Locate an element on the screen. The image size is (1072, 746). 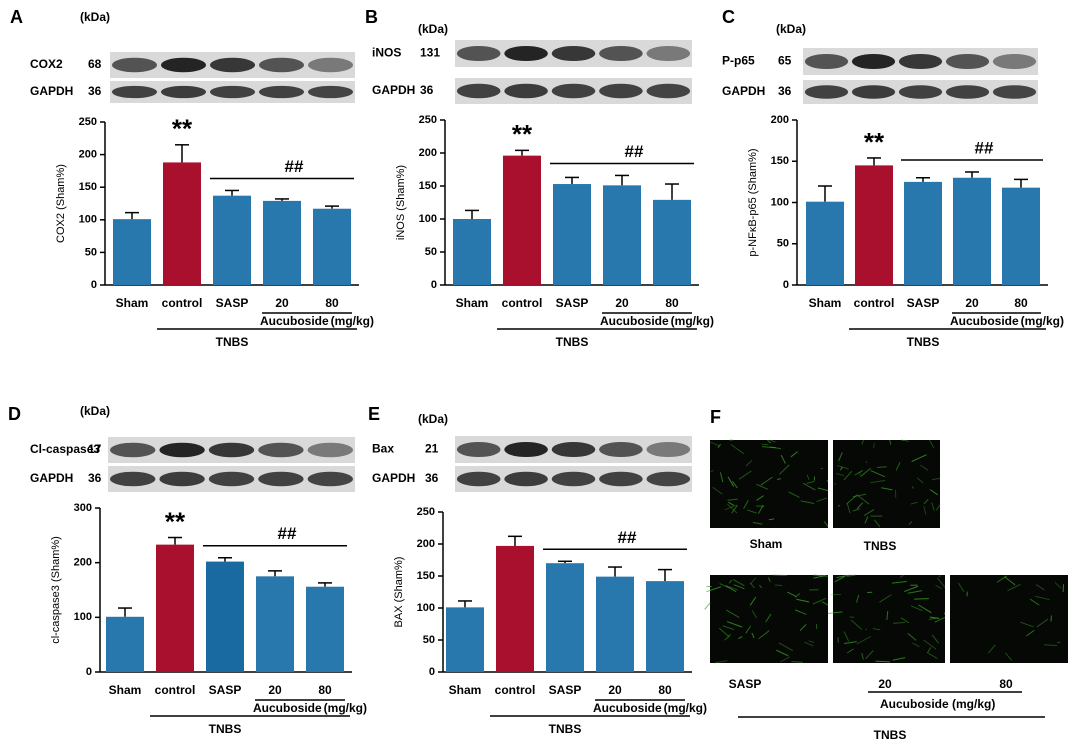
y-tick-label: 250 is located at coordinates (428, 120).